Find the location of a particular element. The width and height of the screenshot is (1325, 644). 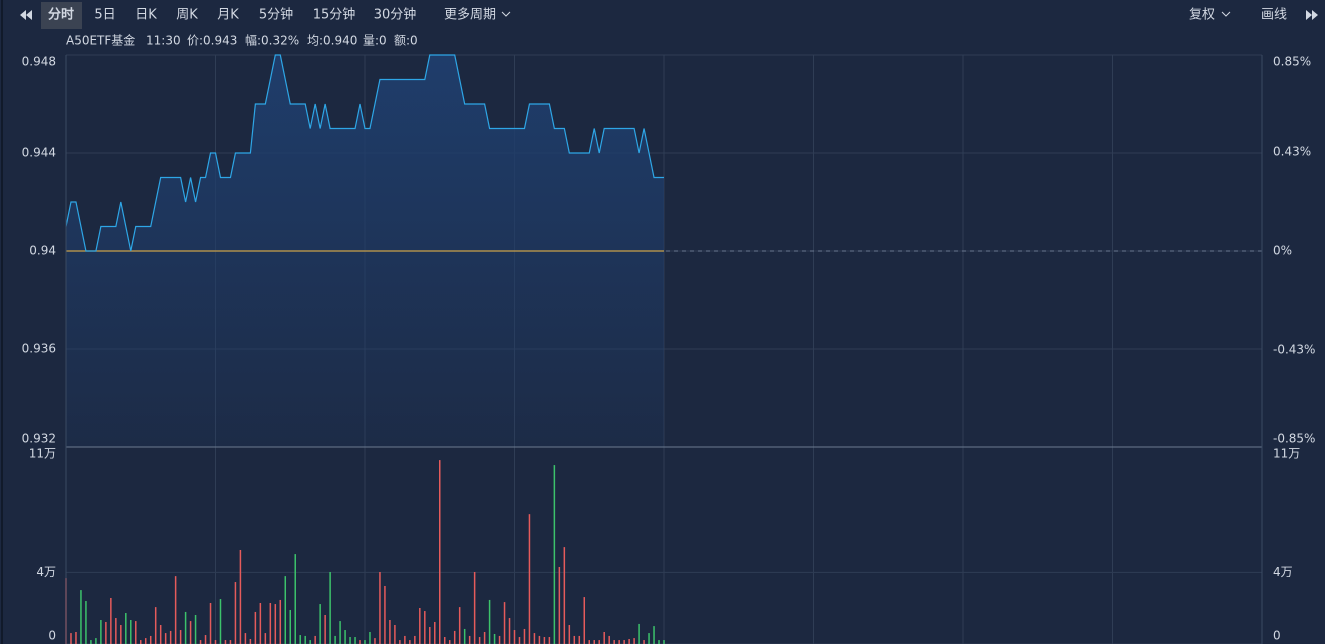

y-tick-label: 0.948 is located at coordinates (39, 62).